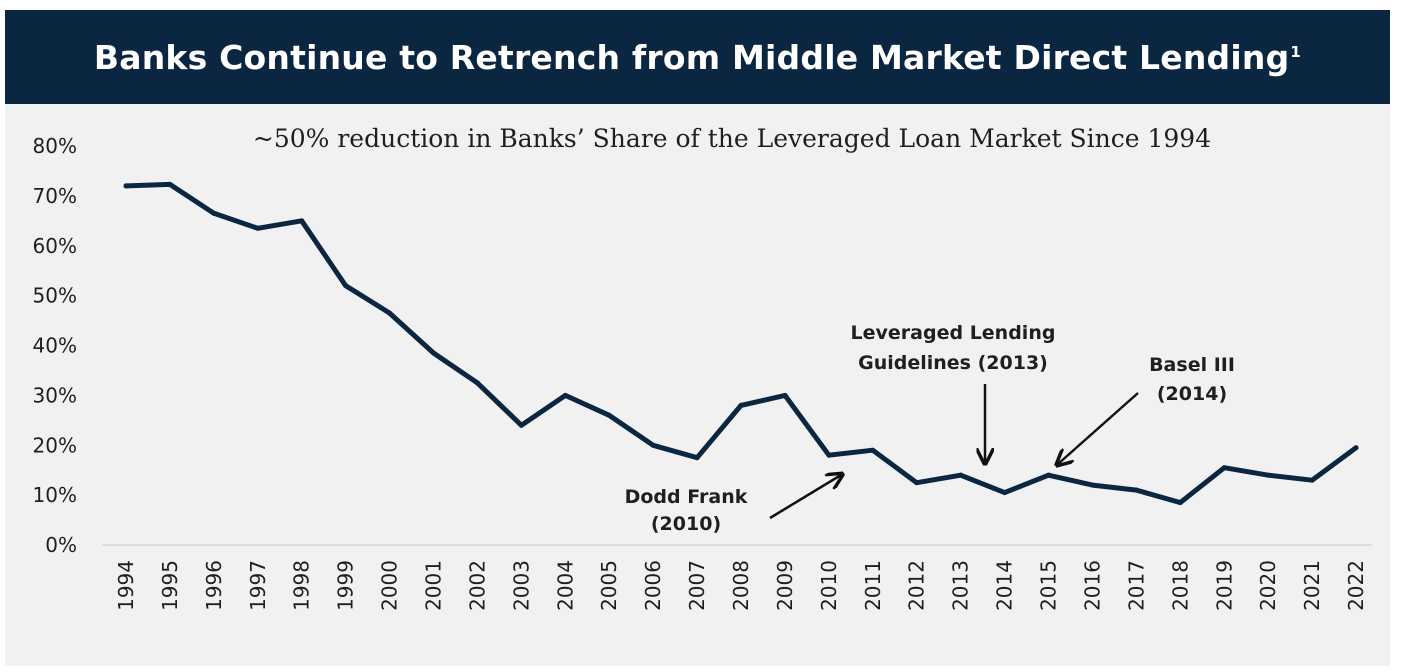 Image resolution: width=1402 pixels, height=672 pixels. Describe the element at coordinates (434, 585) in the screenshot. I see `x-tick-label: 2001` at that location.